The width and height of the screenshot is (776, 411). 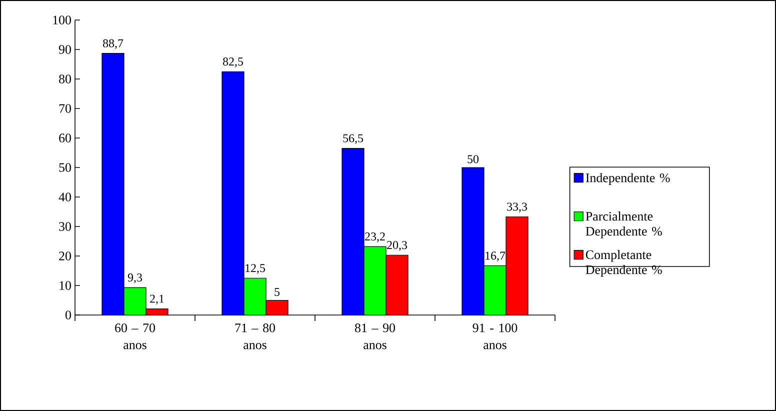 What do you see at coordinates (496, 257) in the screenshot?
I see `data-label: 16,7` at bounding box center [496, 257].